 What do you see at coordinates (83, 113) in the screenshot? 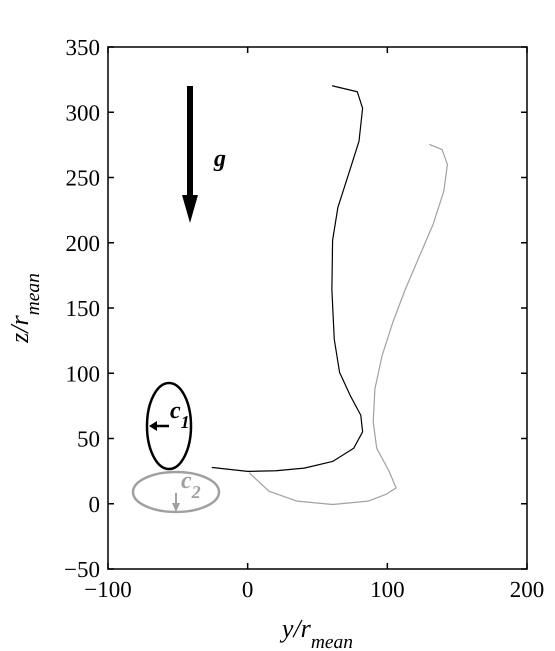
I see `y-tick-label: 300` at bounding box center [83, 113].